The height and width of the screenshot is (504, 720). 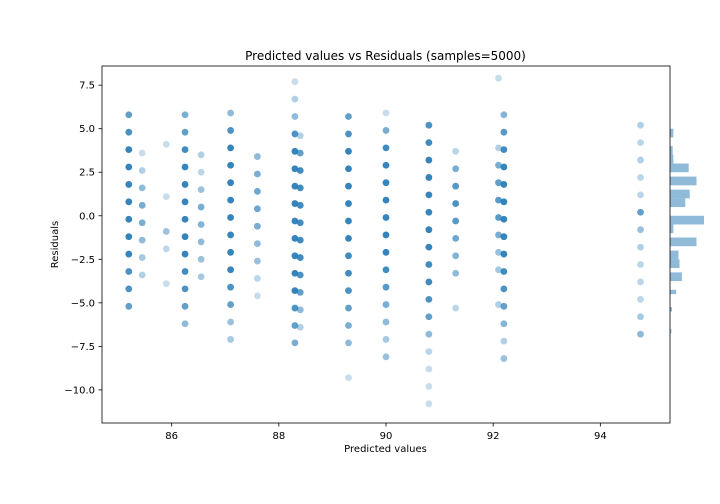 What do you see at coordinates (83, 260) in the screenshot?
I see `y-tick-label: −2.5` at bounding box center [83, 260].